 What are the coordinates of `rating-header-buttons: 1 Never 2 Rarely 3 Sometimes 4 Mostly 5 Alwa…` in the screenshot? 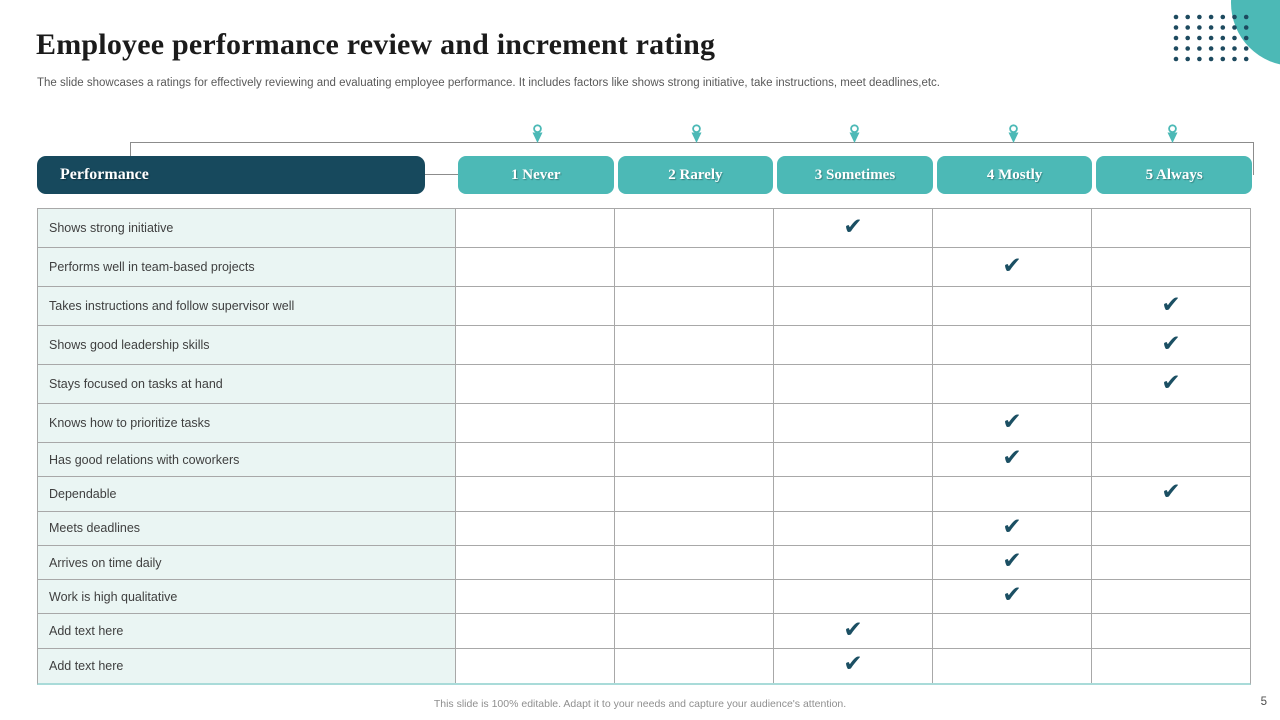 It's located at (855, 175).